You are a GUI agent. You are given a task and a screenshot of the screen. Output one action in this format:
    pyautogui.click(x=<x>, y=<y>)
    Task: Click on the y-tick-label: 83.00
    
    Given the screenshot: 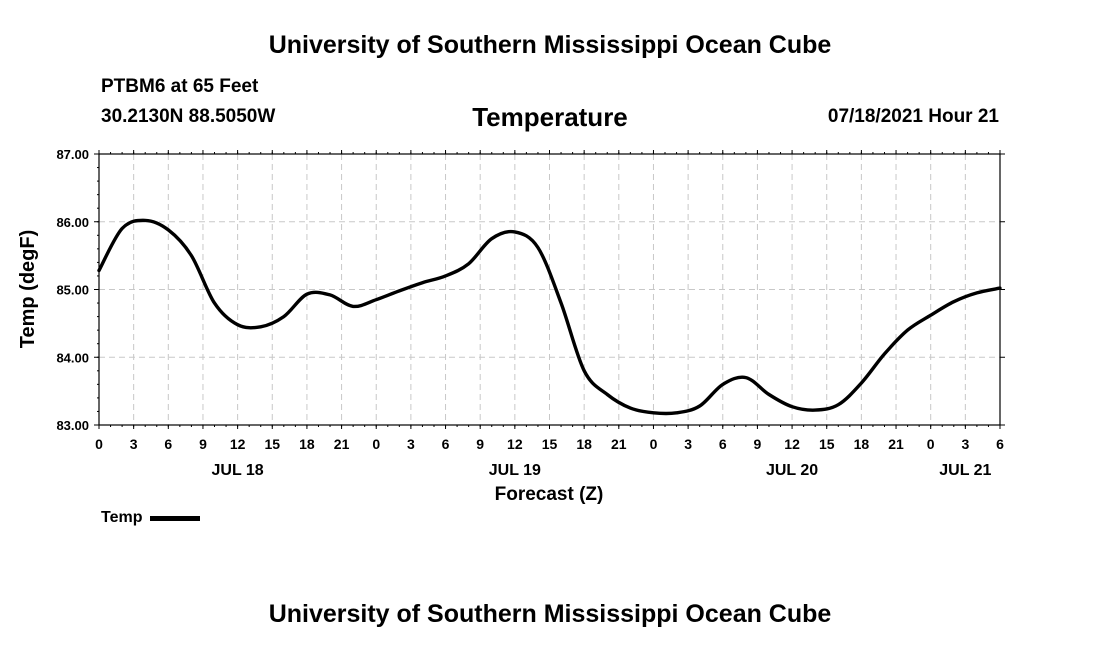 What is the action you would take?
    pyautogui.click(x=72, y=425)
    